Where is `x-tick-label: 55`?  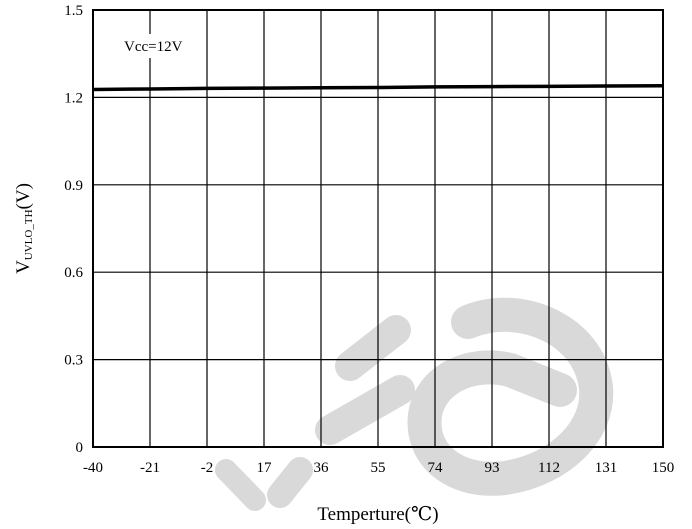 x-tick-label: 55 is located at coordinates (378, 468).